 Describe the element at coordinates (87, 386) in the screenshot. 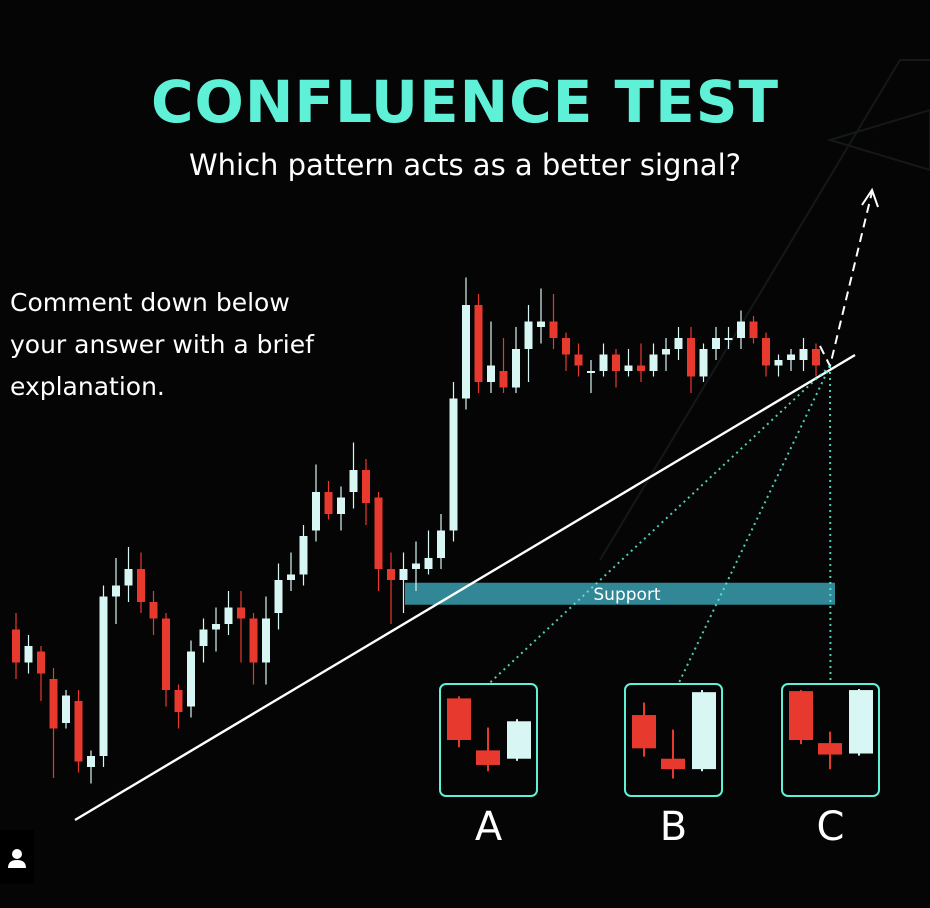

I see `comment-line: explanation.` at that location.